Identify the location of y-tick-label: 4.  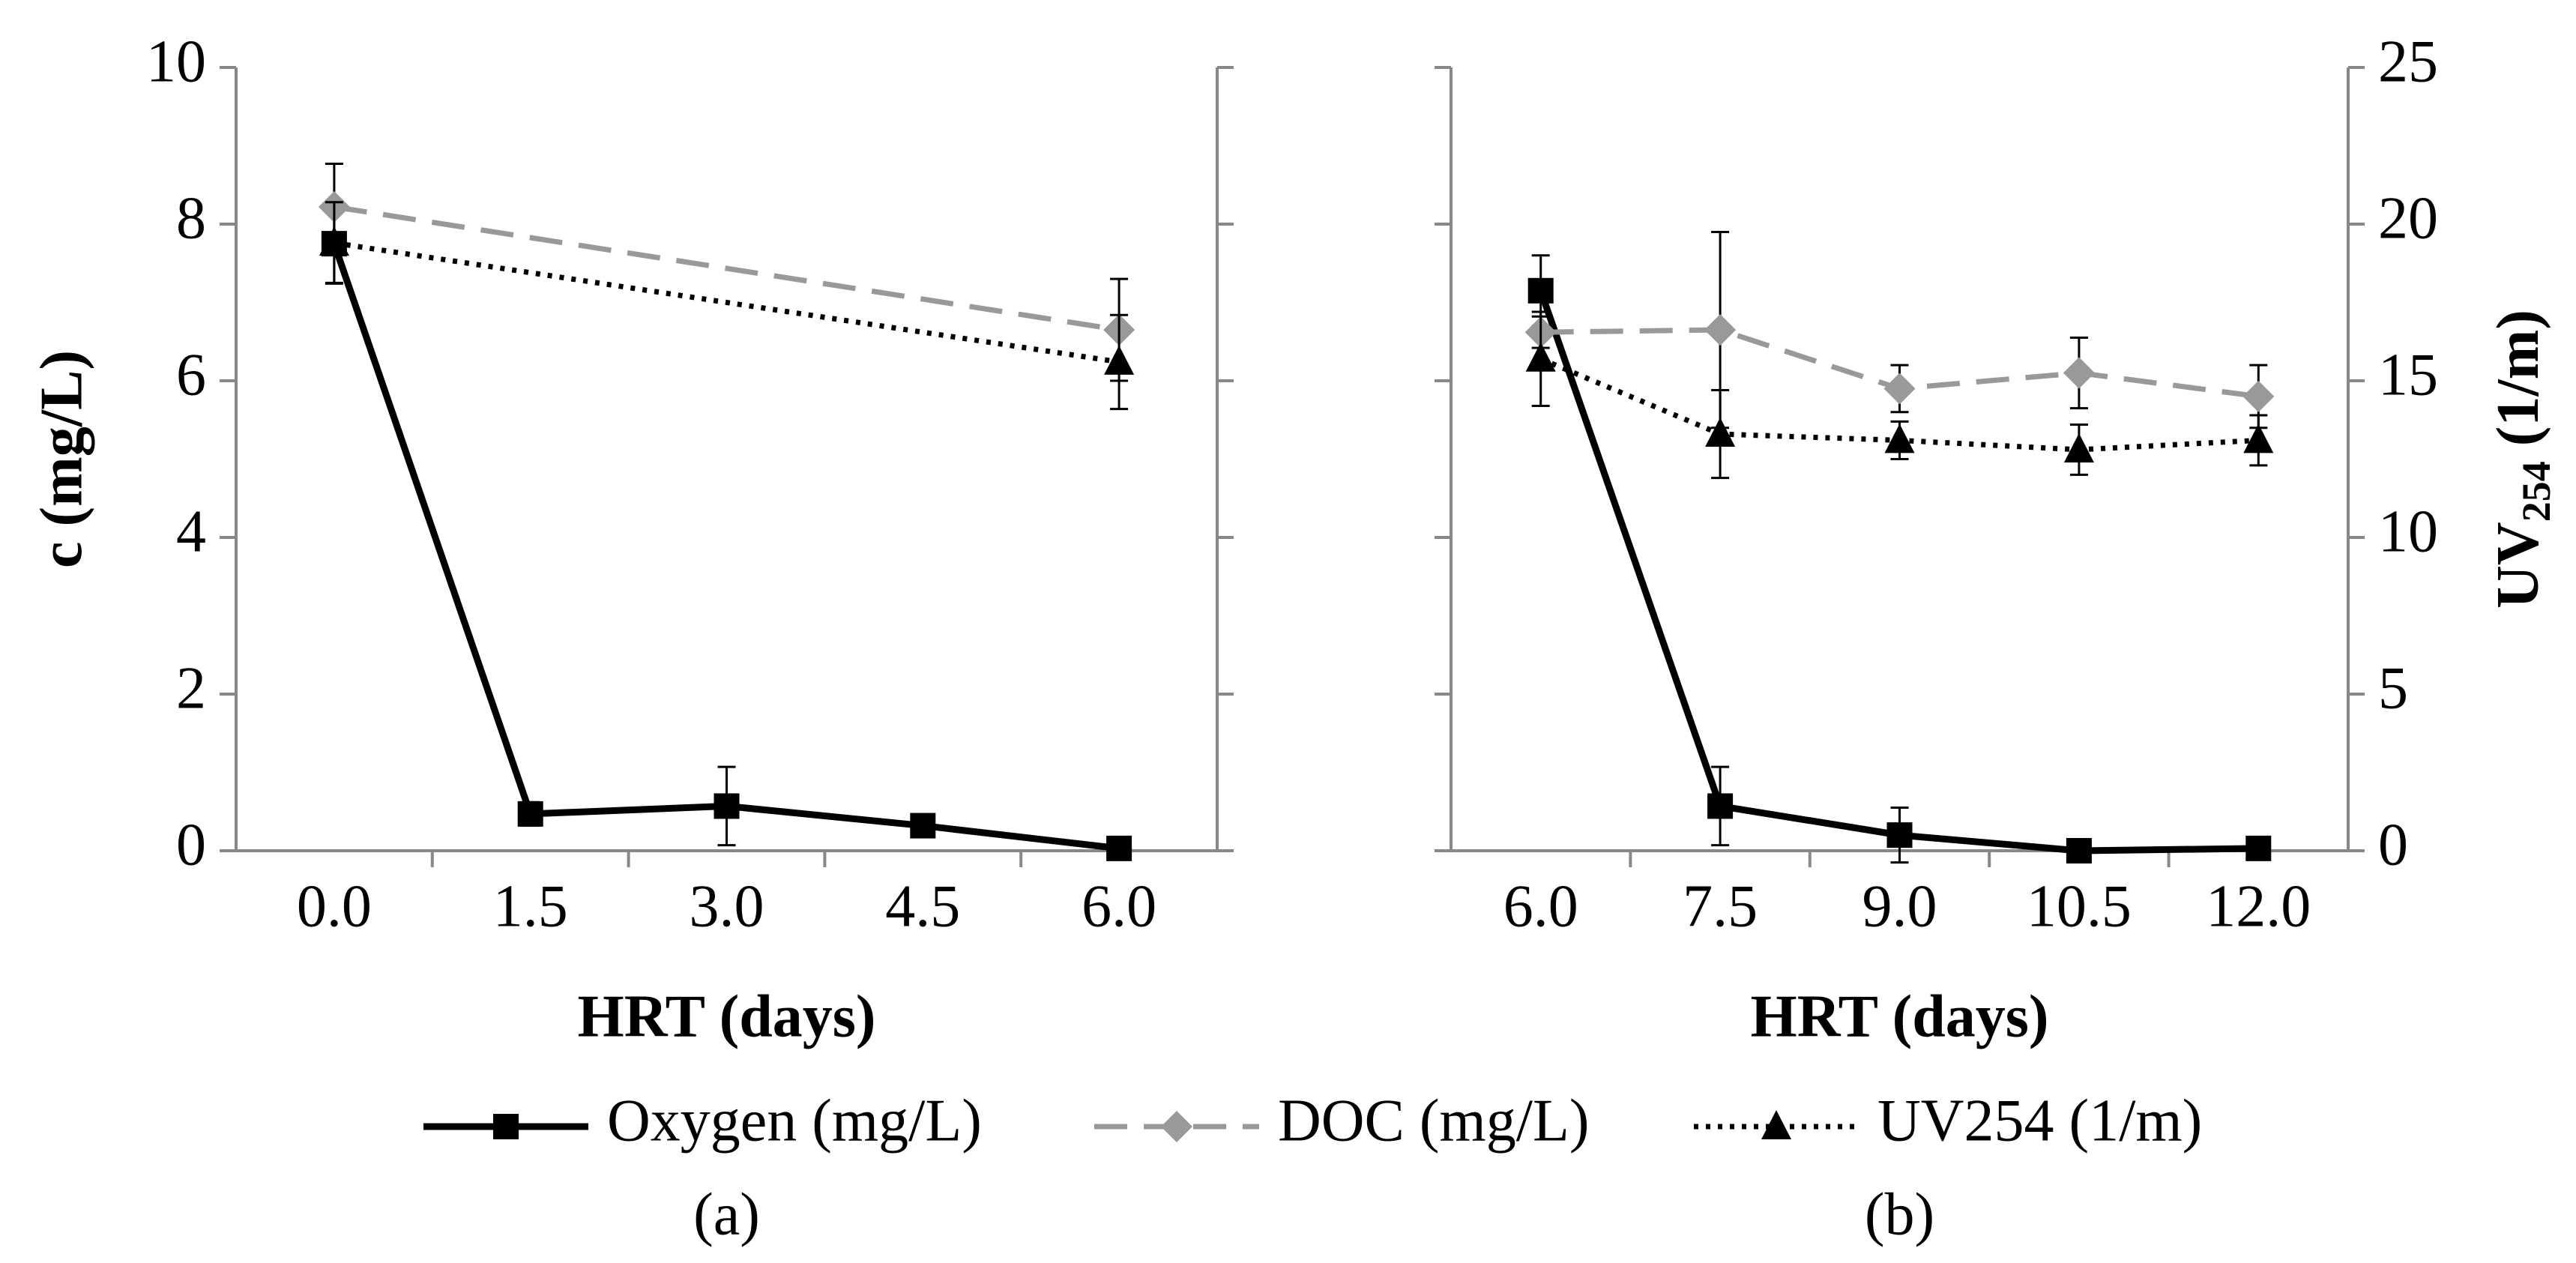
(191, 531).